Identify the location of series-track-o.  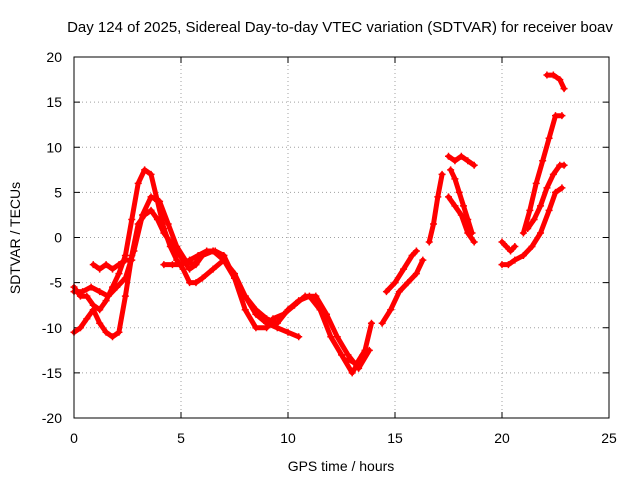
(532, 226).